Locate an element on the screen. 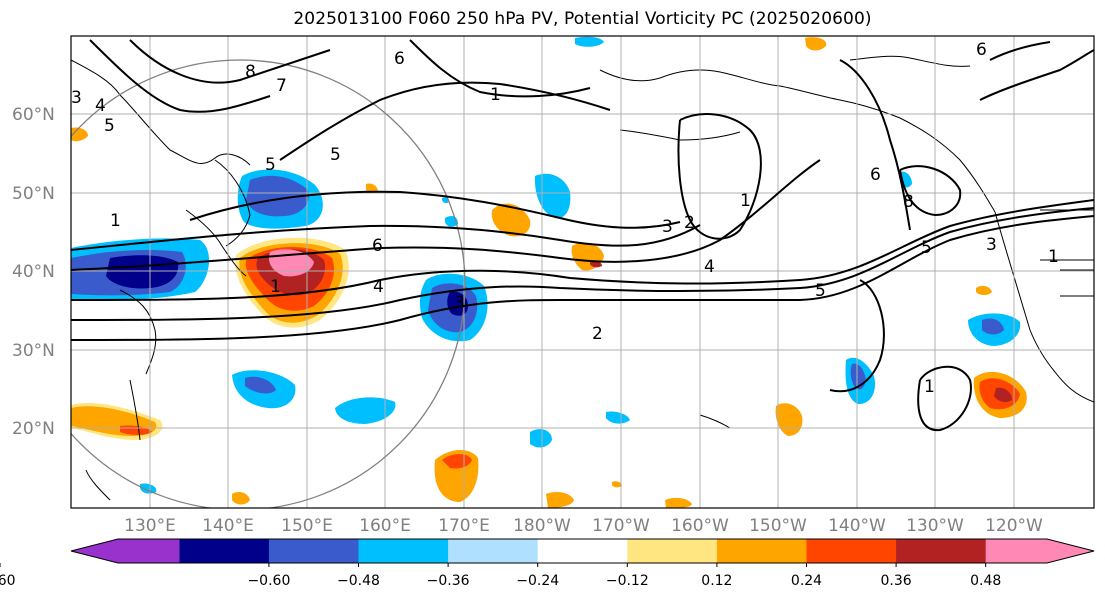  colorbar-tick-label: 0.36 is located at coordinates (896, 581).